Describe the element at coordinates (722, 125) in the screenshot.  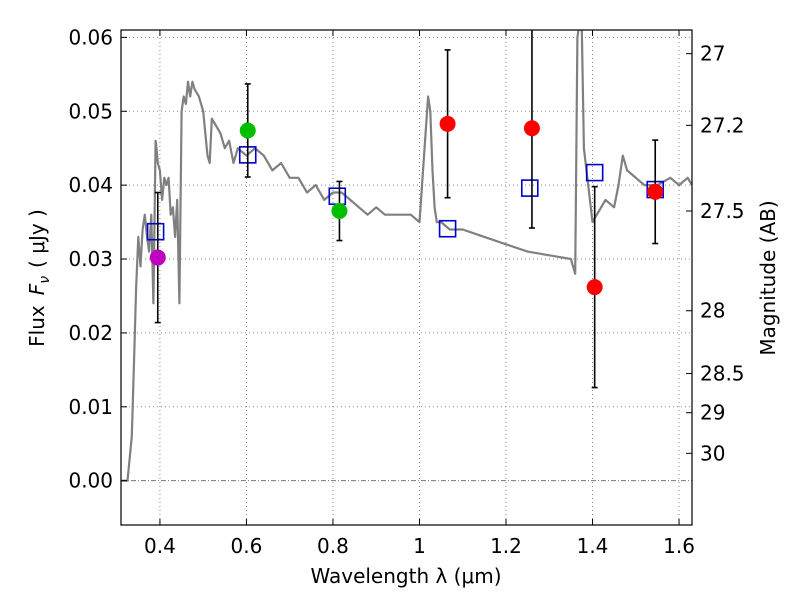
I see `mag-tick-label: 27.2` at that location.